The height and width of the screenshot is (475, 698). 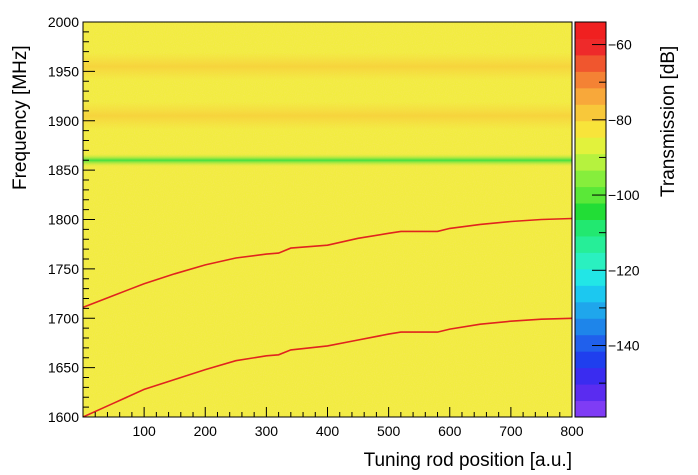 What do you see at coordinates (620, 120) in the screenshot?
I see `z-tick-label: −80` at bounding box center [620, 120].